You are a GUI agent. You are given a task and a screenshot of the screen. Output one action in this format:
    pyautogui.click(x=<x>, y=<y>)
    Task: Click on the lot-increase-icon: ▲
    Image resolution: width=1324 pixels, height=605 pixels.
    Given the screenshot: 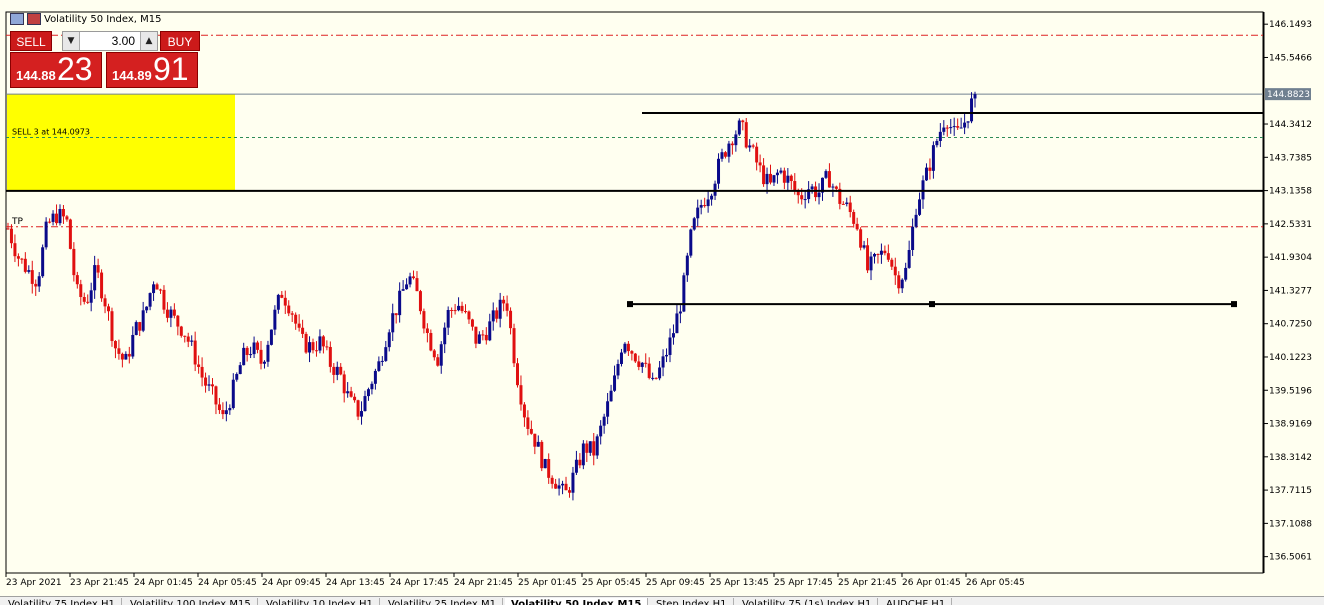 What is the action you would take?
    pyautogui.click(x=148, y=41)
    